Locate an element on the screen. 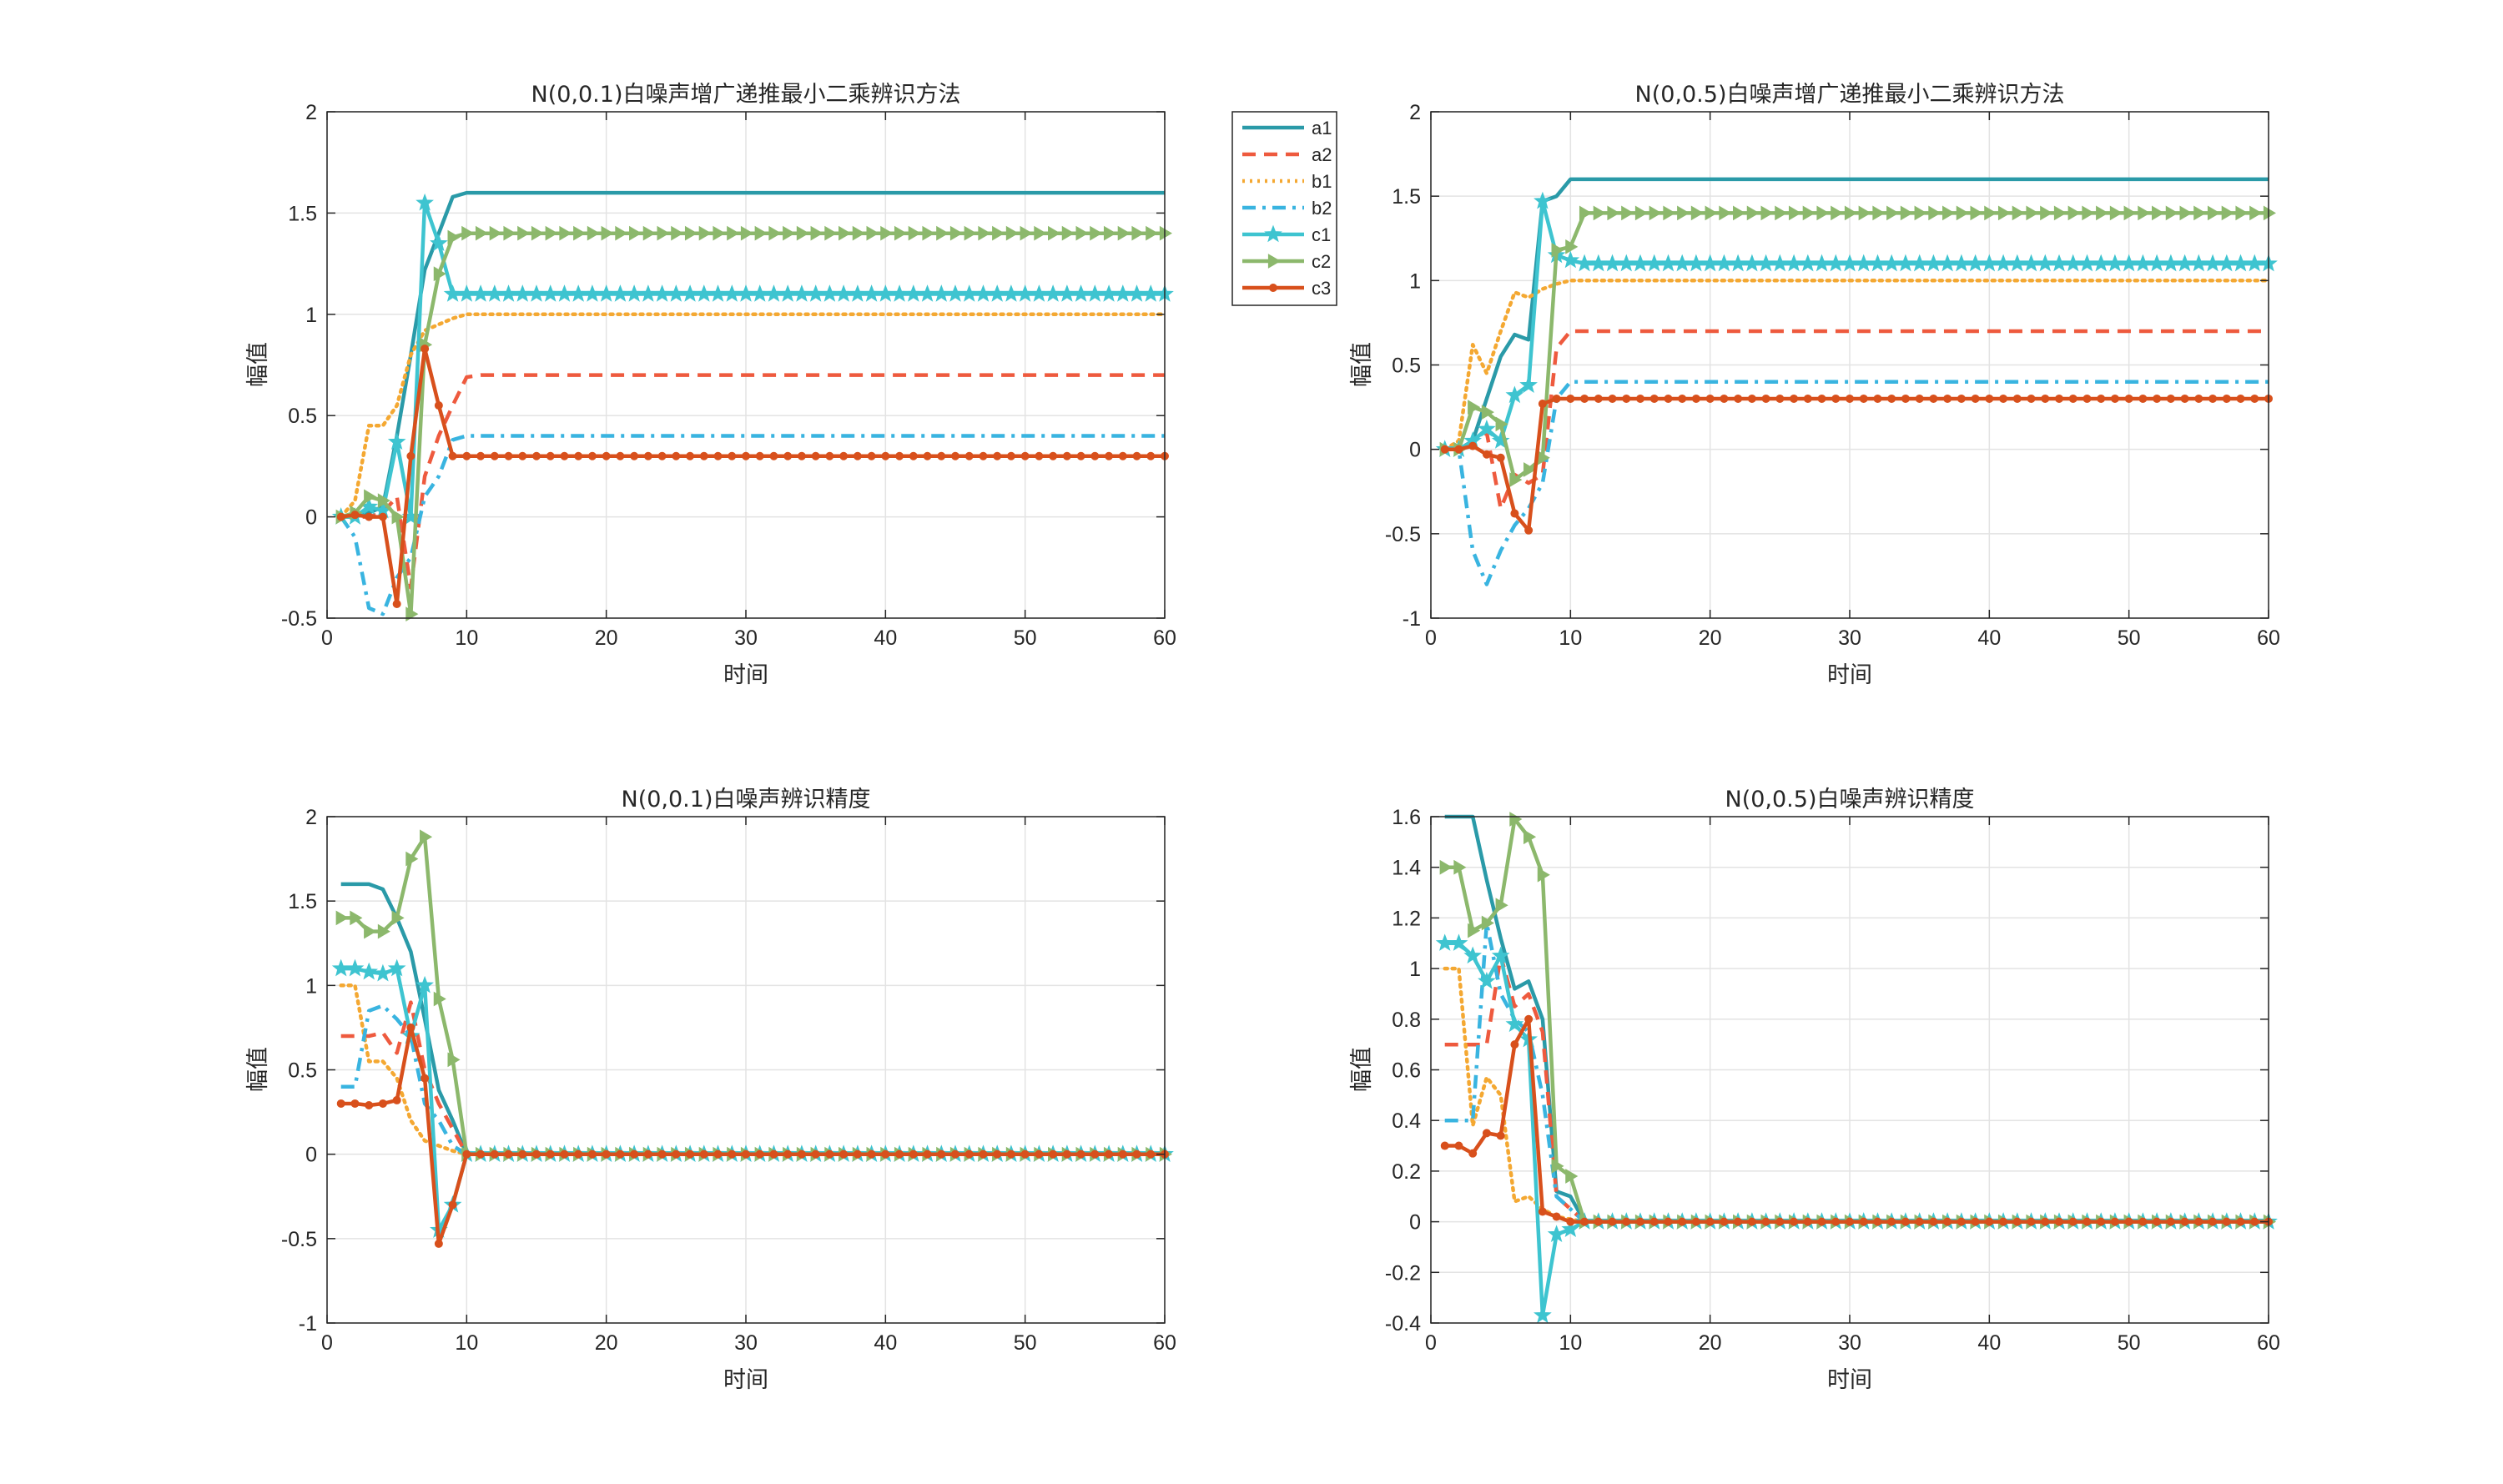 This screenshot has width=2503, height=1484. series-line-b2 is located at coordinates (1857, 483).